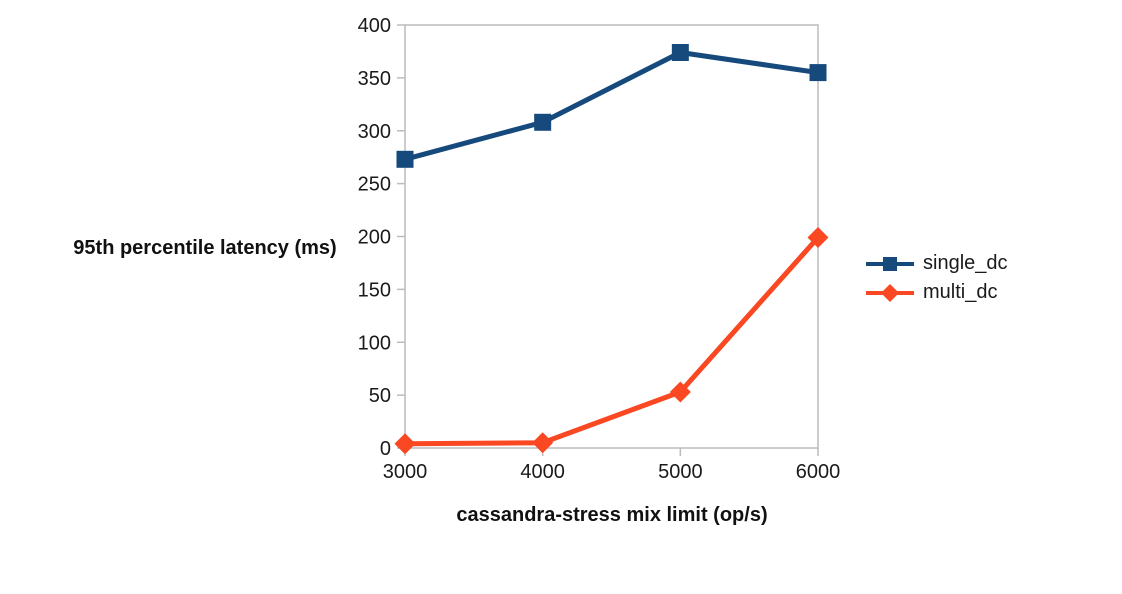  Describe the element at coordinates (542, 472) in the screenshot. I see `x-tick-label: 4000` at that location.